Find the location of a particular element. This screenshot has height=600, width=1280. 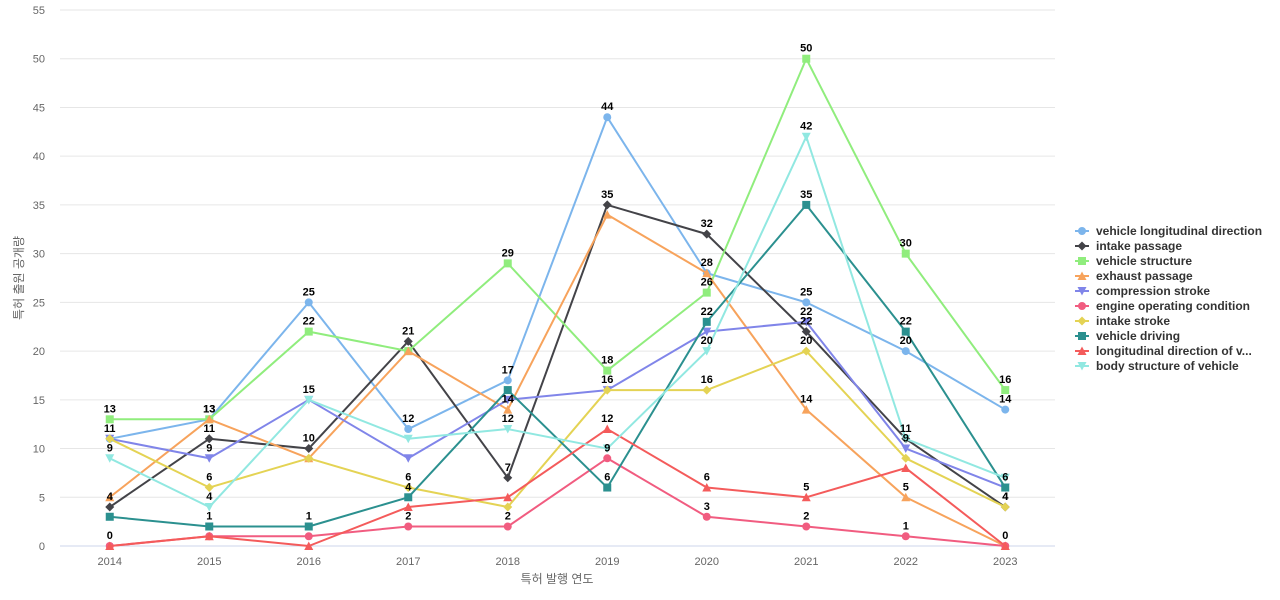

data-point-intake-passage-2017 is located at coordinates (408, 341).